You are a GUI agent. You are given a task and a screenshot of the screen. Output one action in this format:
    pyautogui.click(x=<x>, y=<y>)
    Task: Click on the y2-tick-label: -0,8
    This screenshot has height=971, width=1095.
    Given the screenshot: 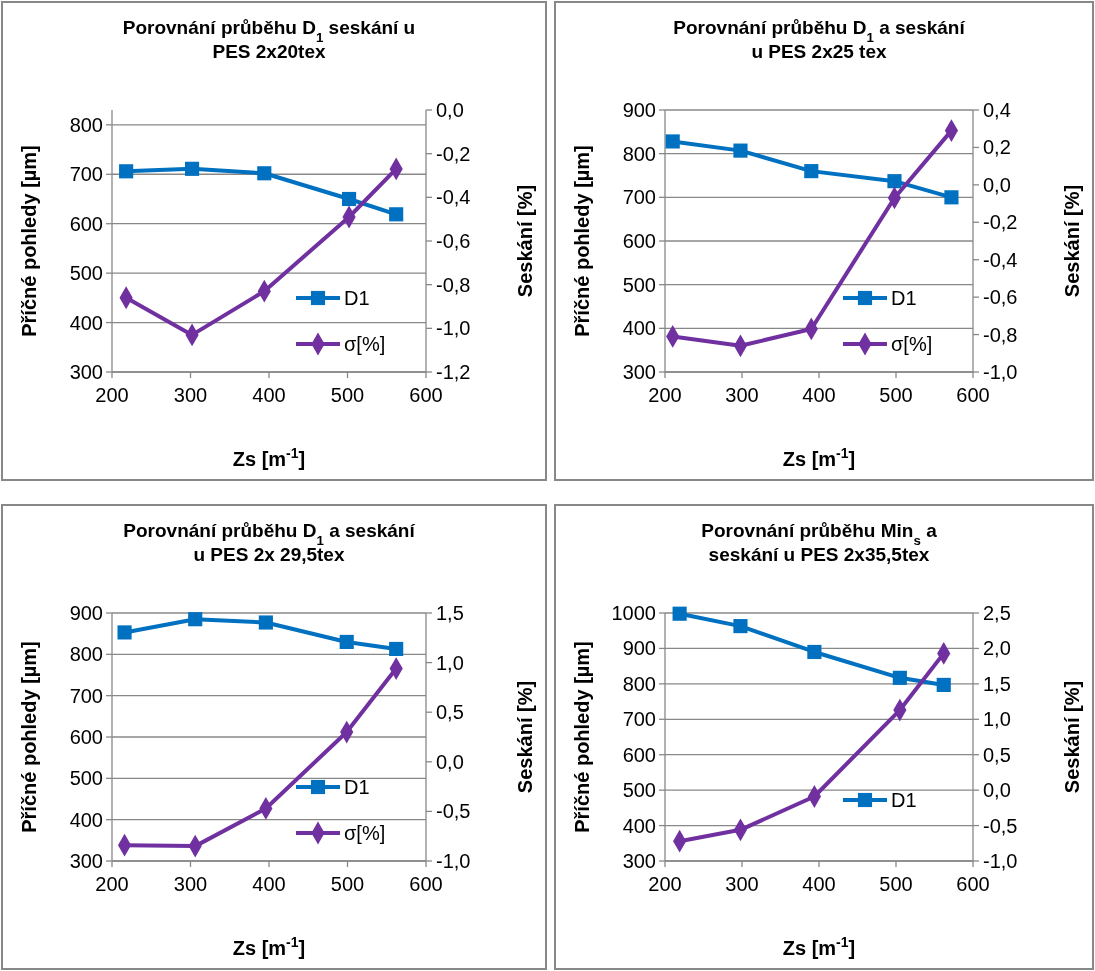 What is the action you would take?
    pyautogui.click(x=453, y=284)
    